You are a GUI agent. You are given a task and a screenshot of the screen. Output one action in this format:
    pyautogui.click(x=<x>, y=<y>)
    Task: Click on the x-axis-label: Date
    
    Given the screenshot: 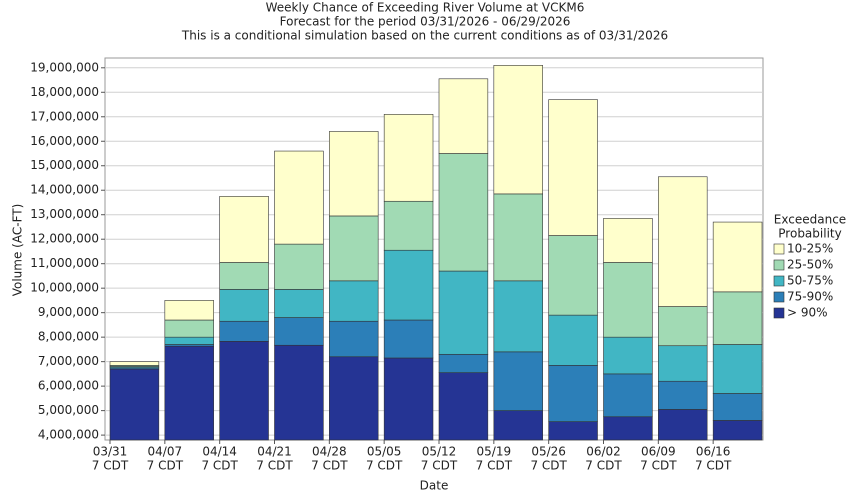 What is the action you would take?
    pyautogui.click(x=434, y=486)
    